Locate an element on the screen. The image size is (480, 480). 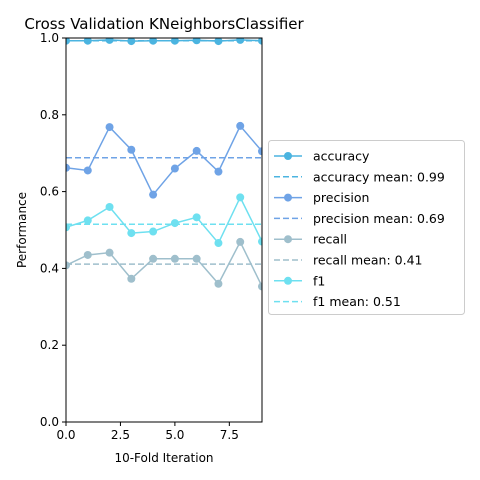
y-tick-label: 0.8 is located at coordinates (49, 115).